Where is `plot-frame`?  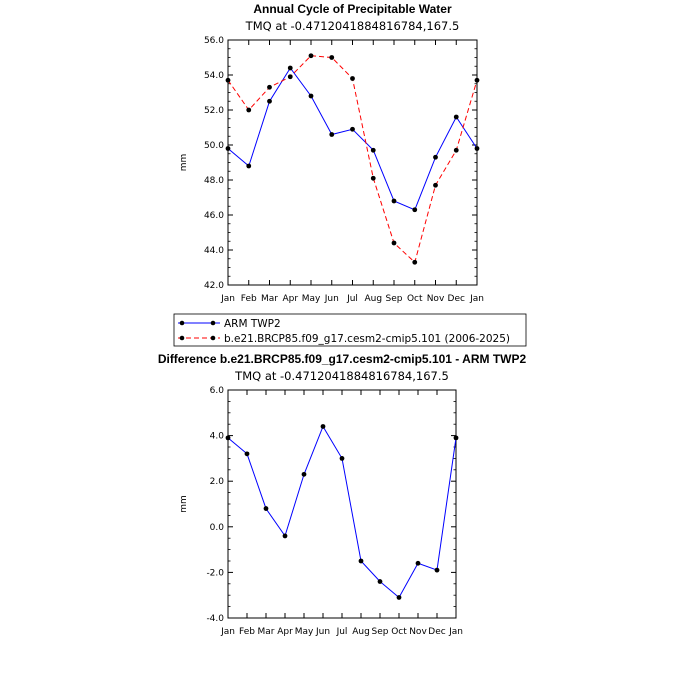 plot-frame is located at coordinates (342, 504).